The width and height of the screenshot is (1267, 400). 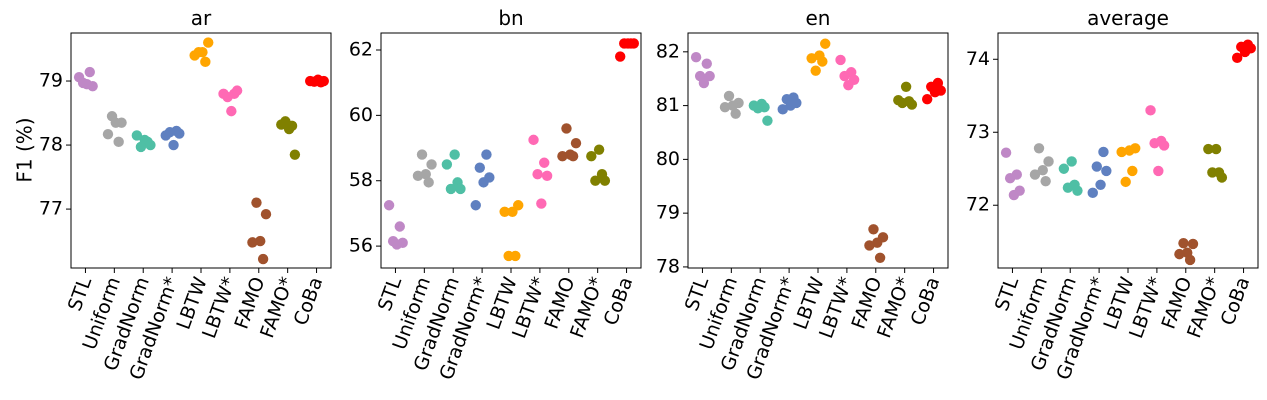 I want to click on y-tick-label: 72, so click(x=978, y=205).